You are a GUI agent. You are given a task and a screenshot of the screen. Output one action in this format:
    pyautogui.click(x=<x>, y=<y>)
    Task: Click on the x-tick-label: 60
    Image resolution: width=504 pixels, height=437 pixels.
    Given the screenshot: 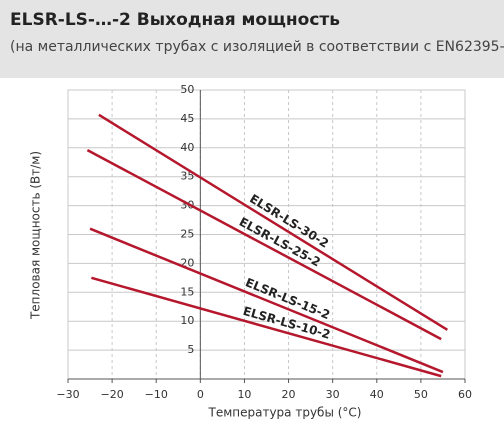 What is the action you would take?
    pyautogui.click(x=465, y=394)
    